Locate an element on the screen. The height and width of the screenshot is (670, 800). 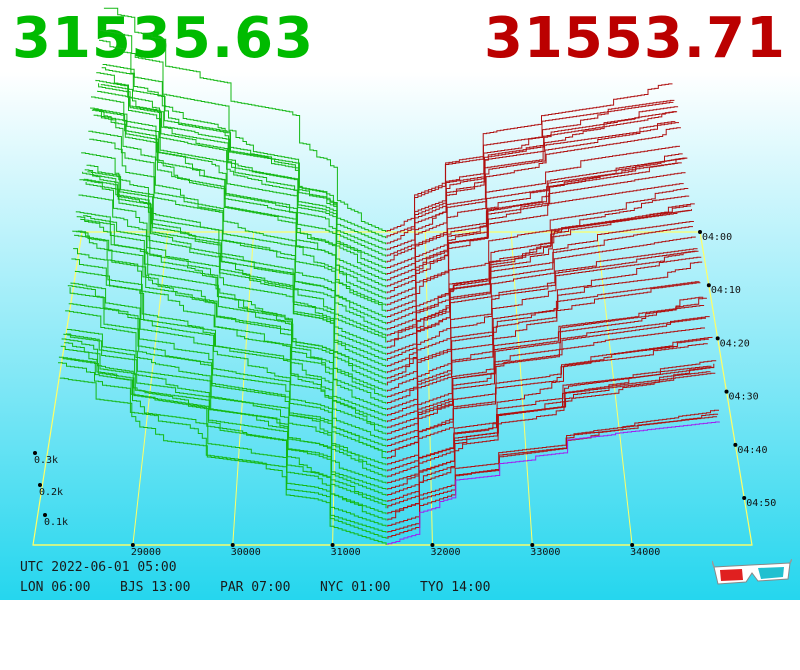
timezone-bjs: BJS 13:00 is located at coordinates (155, 587).